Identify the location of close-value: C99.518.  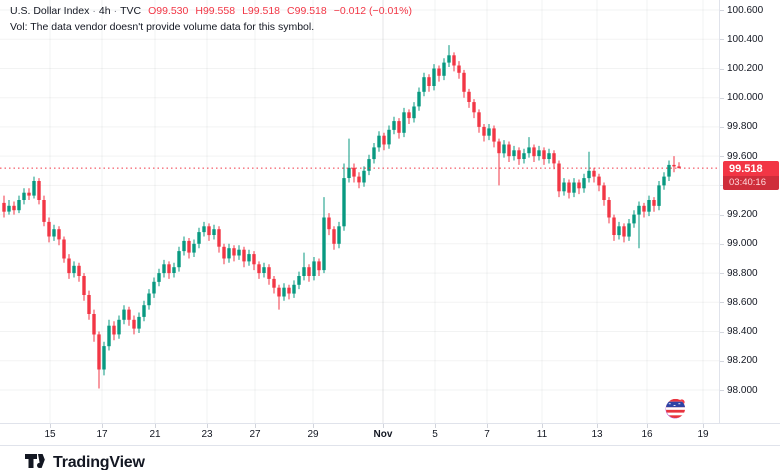
(307, 11).